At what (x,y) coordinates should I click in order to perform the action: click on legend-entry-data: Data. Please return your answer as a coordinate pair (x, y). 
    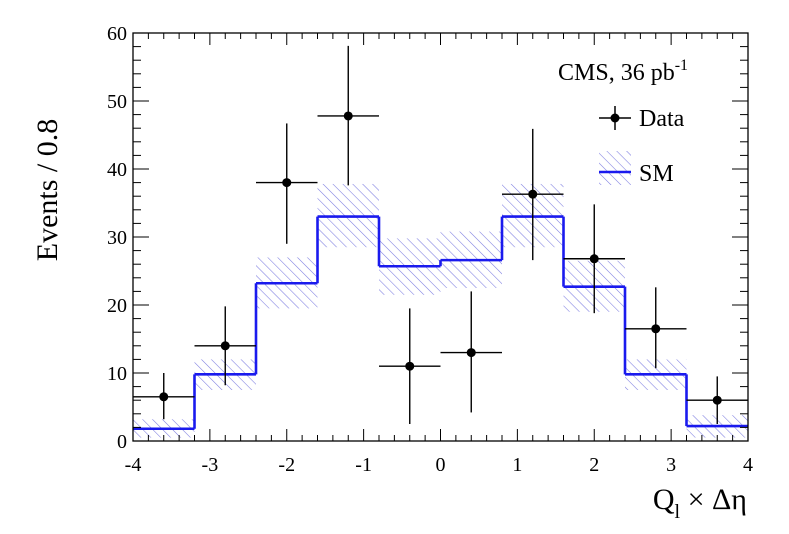
    Looking at the image, I should click on (642, 119).